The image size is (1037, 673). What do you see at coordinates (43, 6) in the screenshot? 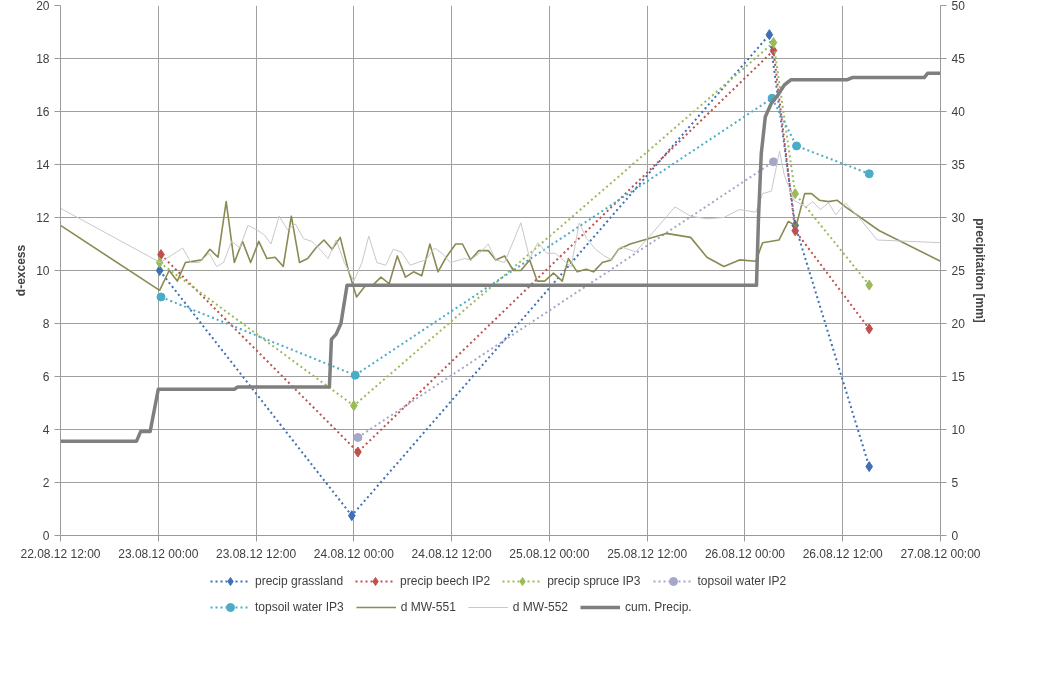
I see `y-tick-label: 20` at bounding box center [43, 6].